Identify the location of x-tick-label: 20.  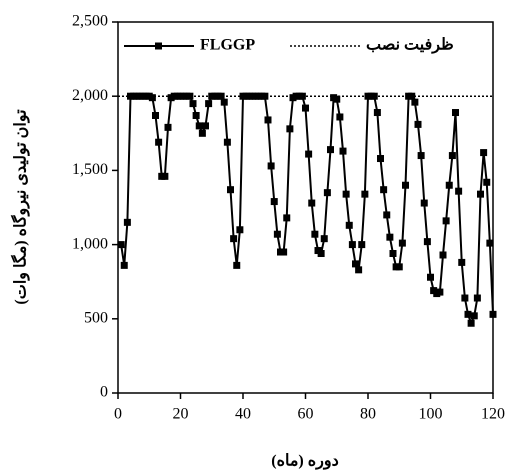
(181, 414).